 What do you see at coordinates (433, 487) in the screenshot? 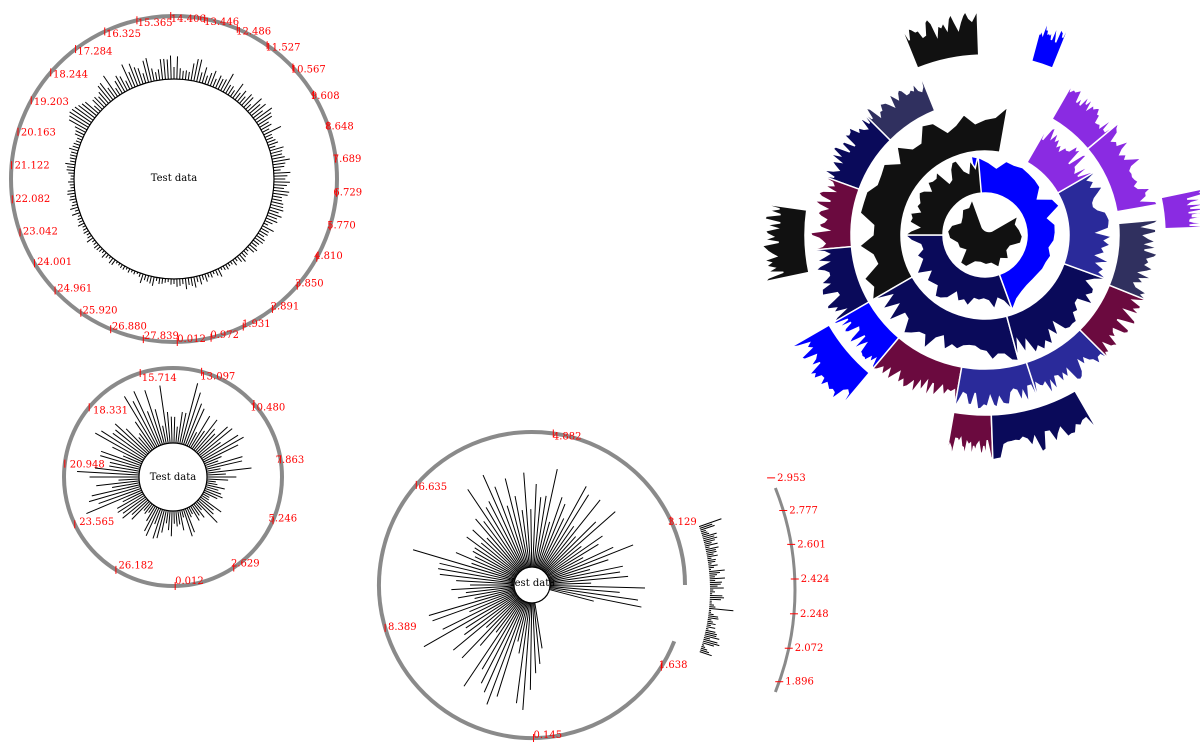
I see `tick-label: 6.635` at bounding box center [433, 487].